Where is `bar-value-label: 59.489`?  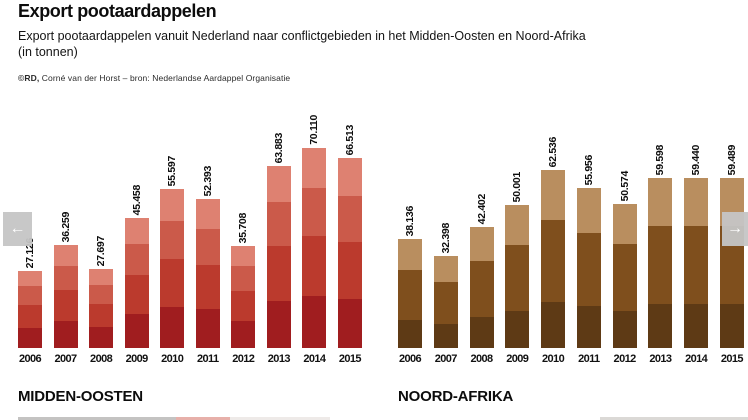
bar-value-label: 59.489 is located at coordinates (731, 159).